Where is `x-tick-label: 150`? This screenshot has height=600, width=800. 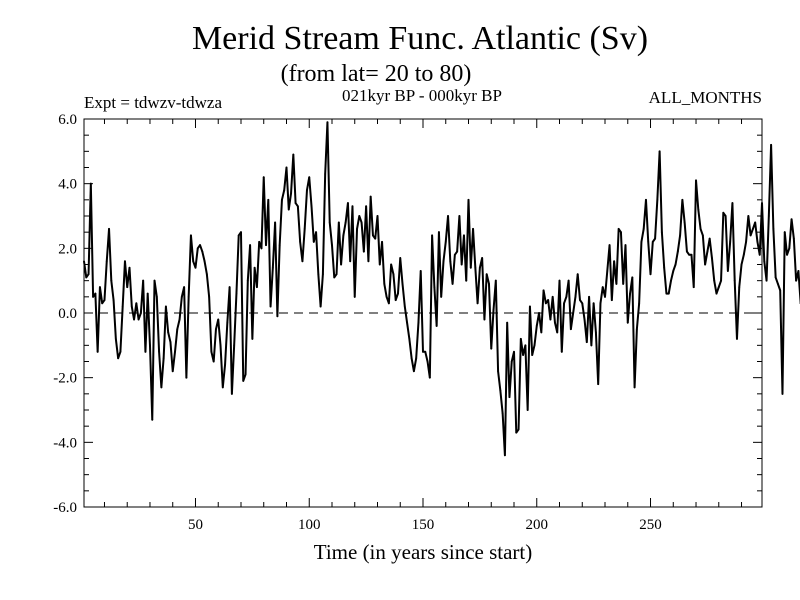
x-tick-label: 150 is located at coordinates (423, 525).